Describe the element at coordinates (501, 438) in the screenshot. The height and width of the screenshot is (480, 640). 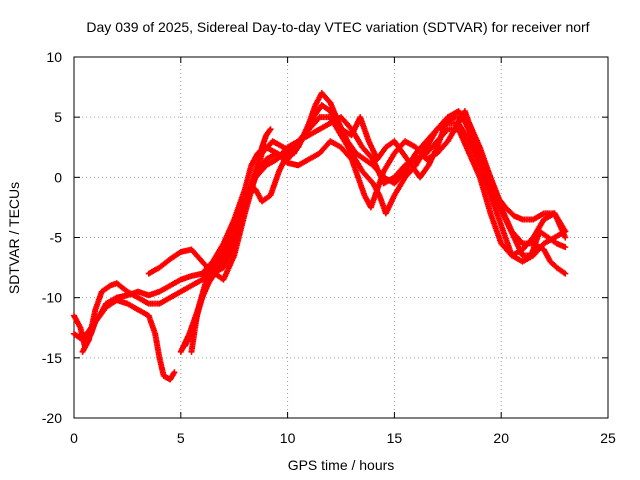
I see `x-tick-label: 20` at that location.